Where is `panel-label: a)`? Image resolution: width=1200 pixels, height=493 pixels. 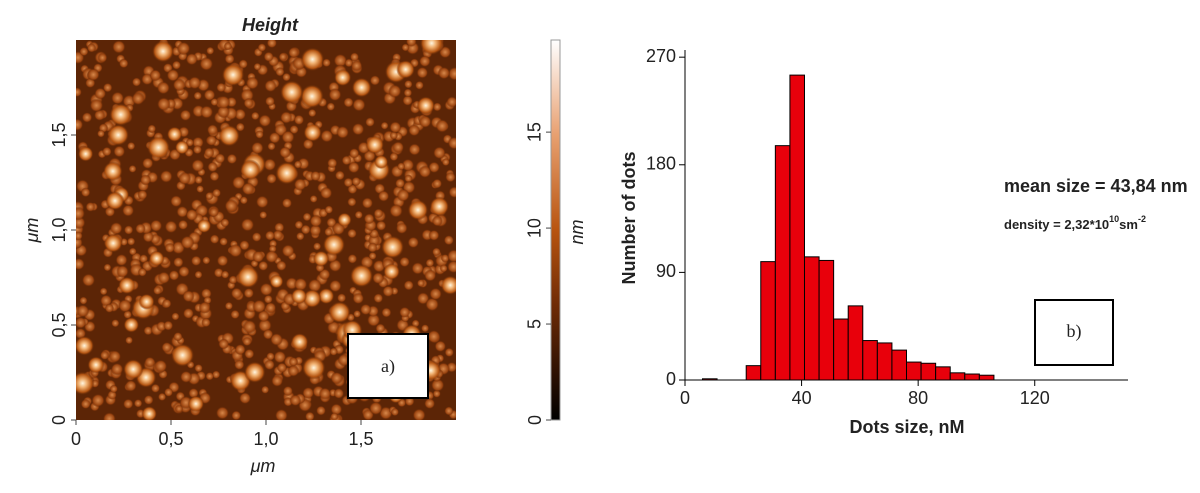
panel-label: a) is located at coordinates (388, 366).